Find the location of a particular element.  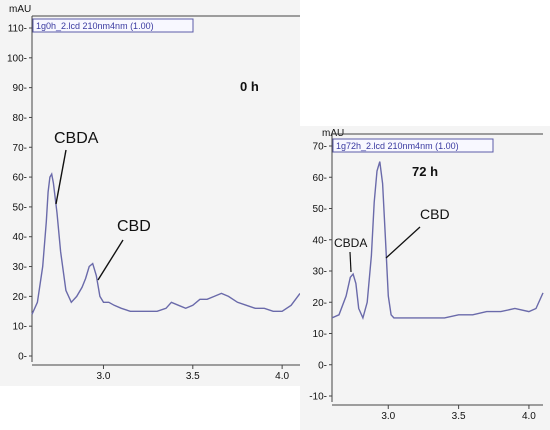

unit-label: mAU is located at coordinates (20, 9).